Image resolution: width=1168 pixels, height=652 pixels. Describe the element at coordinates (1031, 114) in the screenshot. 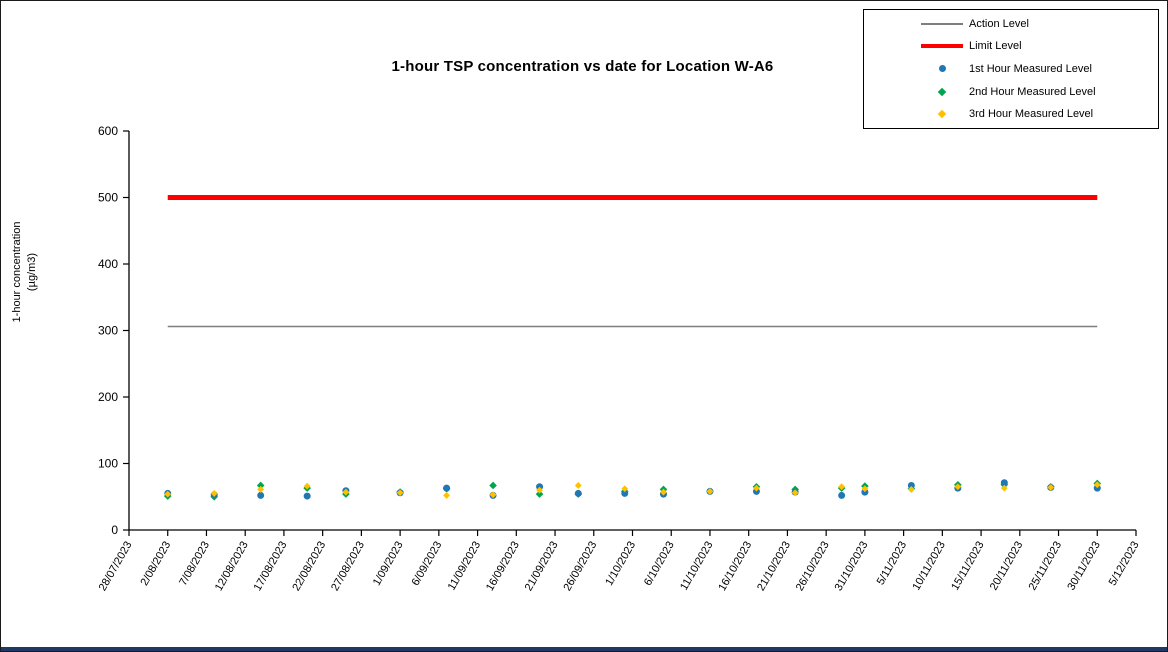

I see `legend-label: 3rd Hour Measured Level` at that location.